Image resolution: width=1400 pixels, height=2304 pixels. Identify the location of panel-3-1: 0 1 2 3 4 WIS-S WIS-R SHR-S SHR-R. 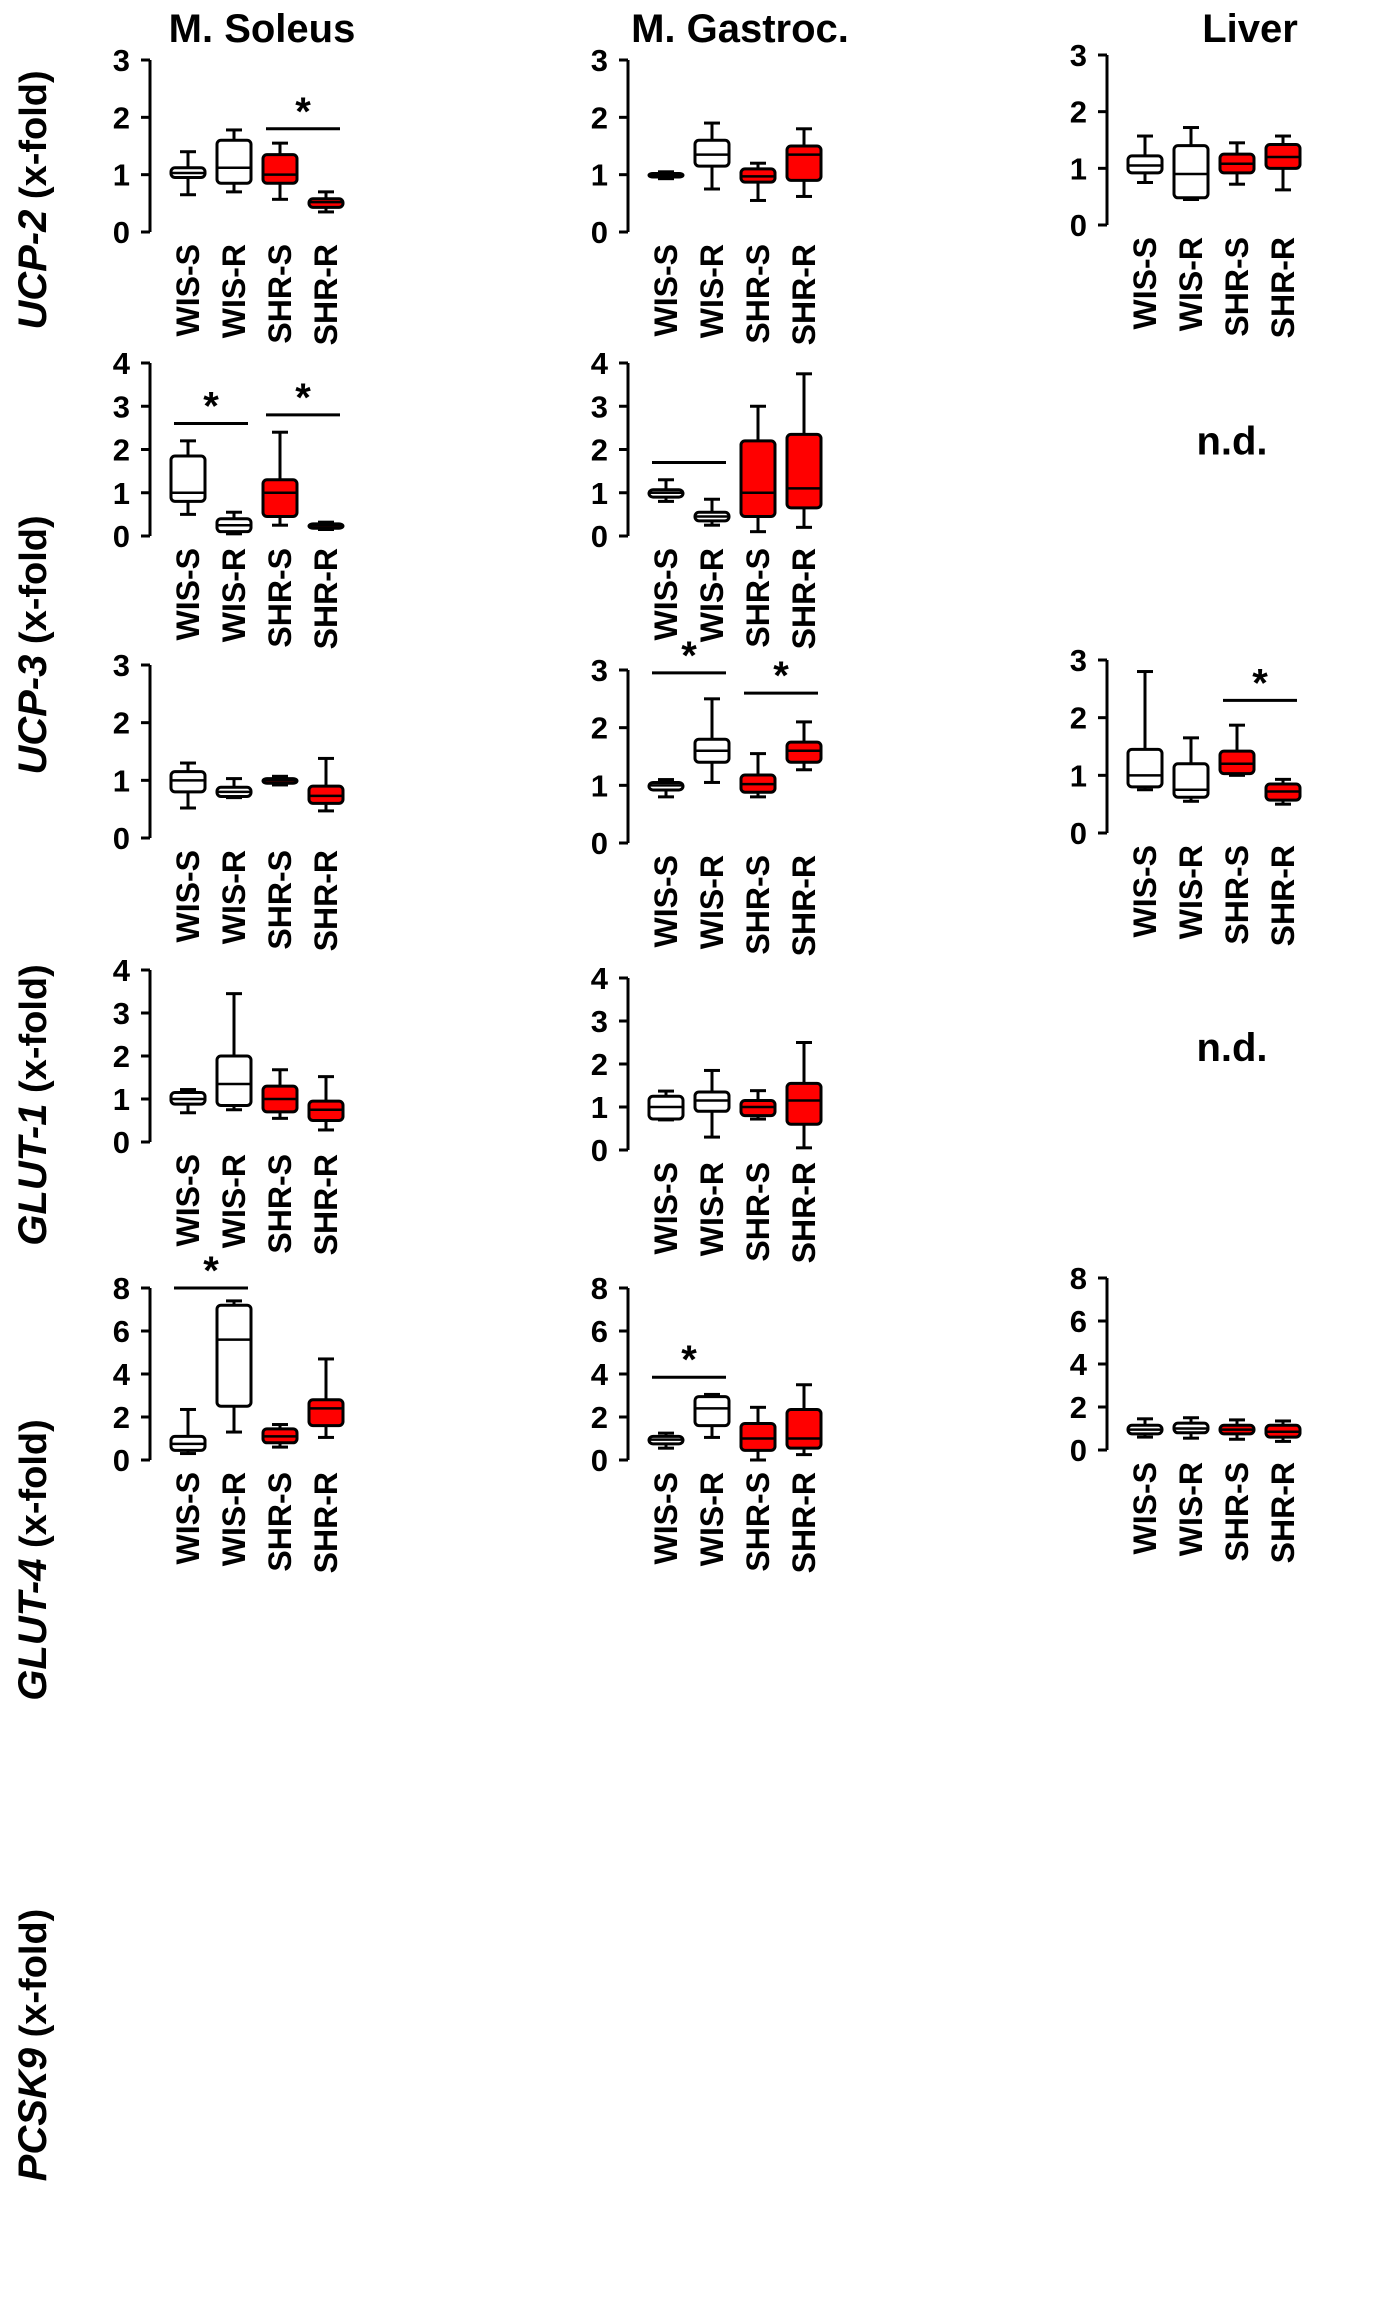
(707, 1112).